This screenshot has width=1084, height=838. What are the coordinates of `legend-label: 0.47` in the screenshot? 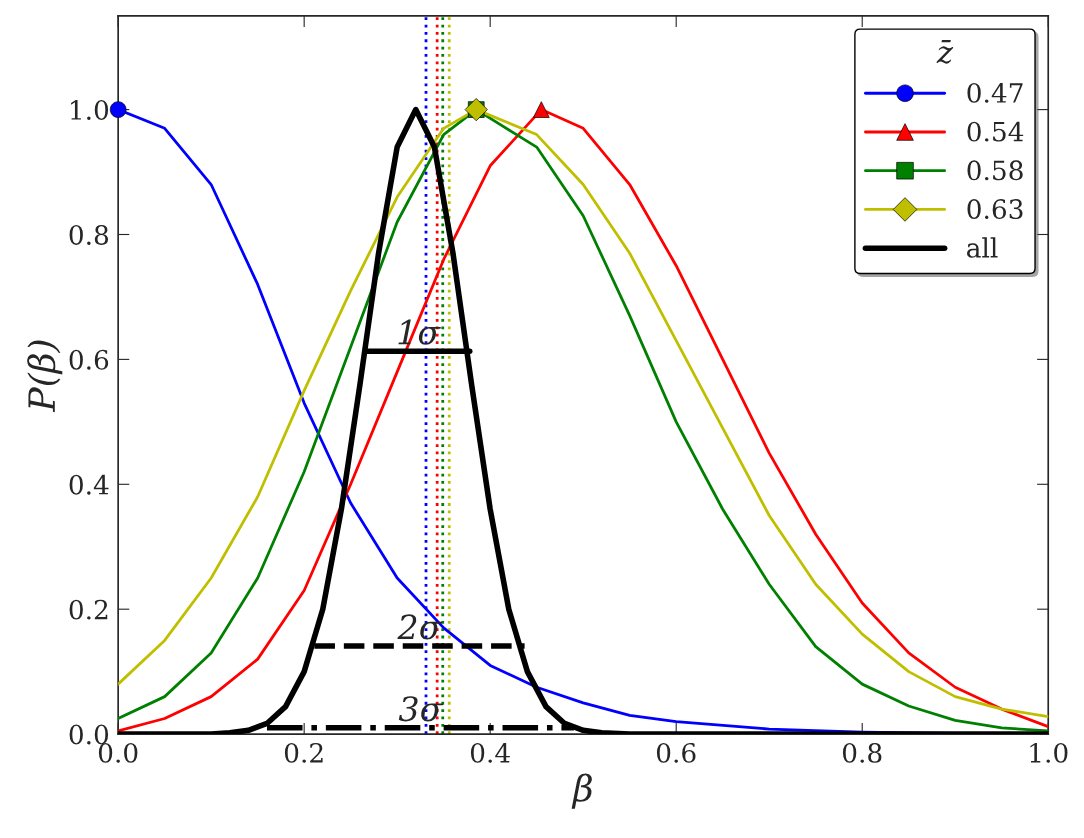 It's located at (995, 92).